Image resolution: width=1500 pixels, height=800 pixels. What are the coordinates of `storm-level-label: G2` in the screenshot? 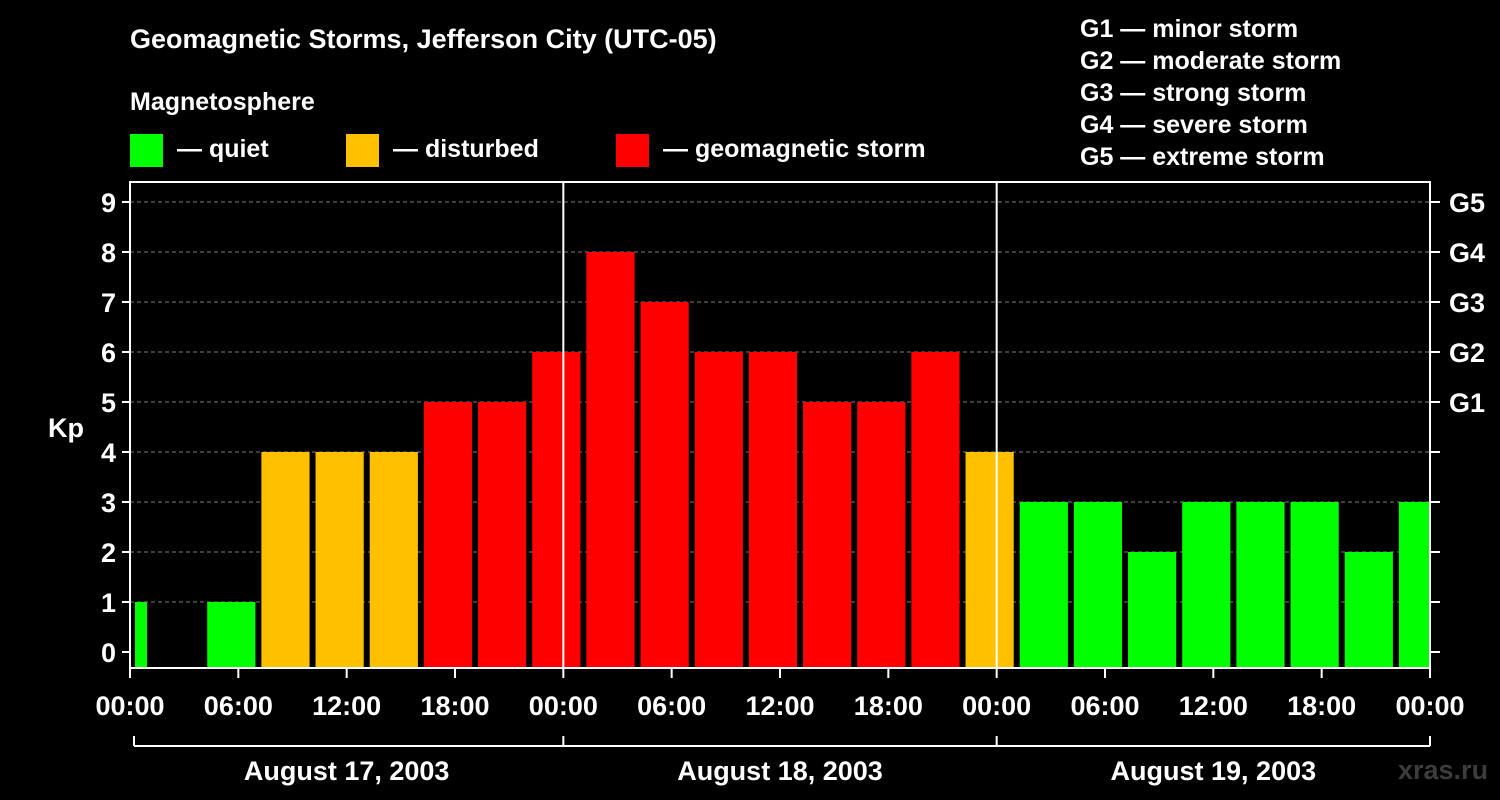 It's located at (1467, 353).